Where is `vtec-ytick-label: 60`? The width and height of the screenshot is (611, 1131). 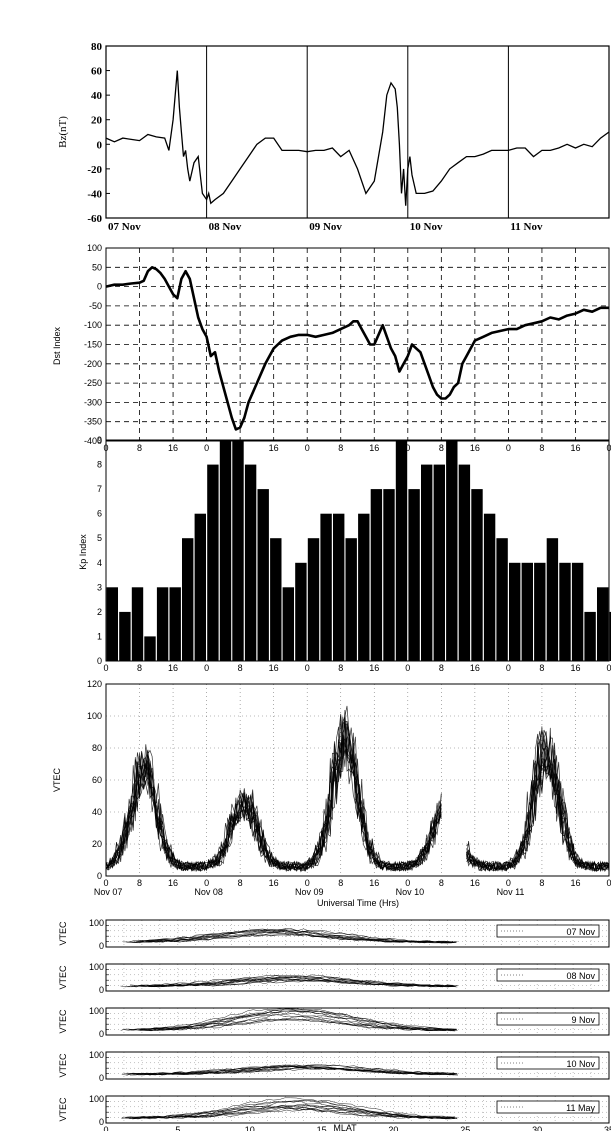 vtec-ytick-label: 60 is located at coordinates (97, 780).